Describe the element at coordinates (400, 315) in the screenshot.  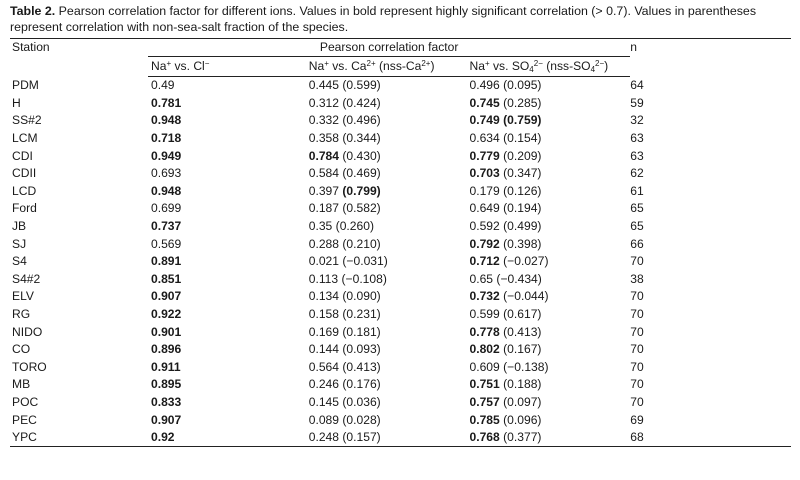
I see `table-row: RG 0.922 0.158 (0.231) 0.599 (0.617) 70` at that location.